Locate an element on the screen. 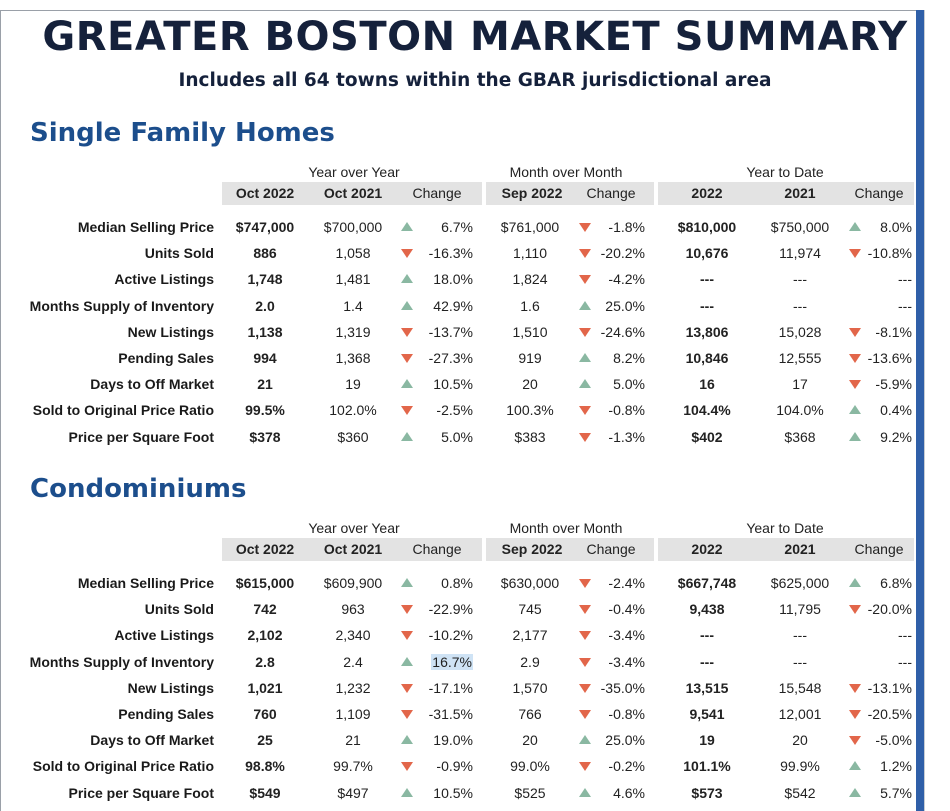  ytd-prior-value: $368 is located at coordinates (800, 436).